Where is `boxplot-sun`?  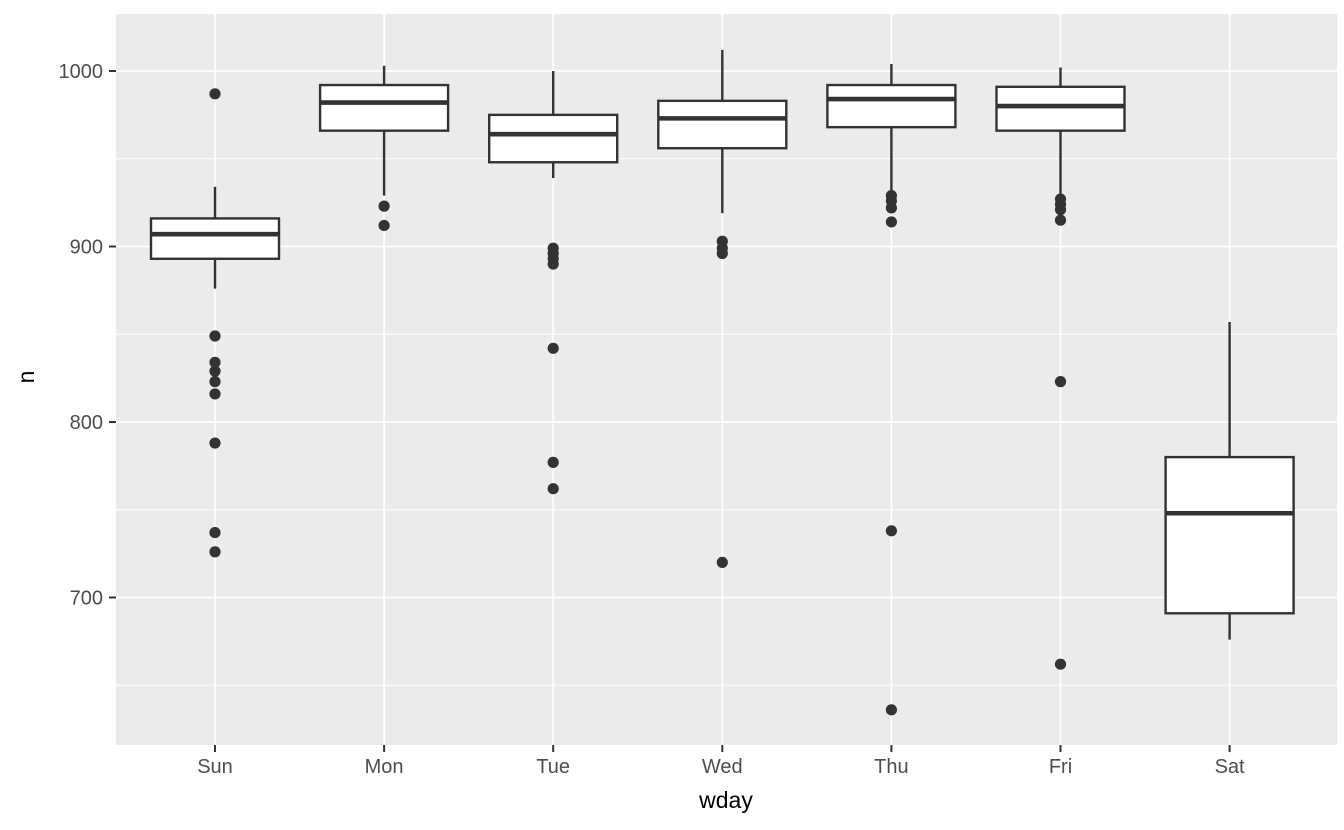
boxplot-sun is located at coordinates (215, 323).